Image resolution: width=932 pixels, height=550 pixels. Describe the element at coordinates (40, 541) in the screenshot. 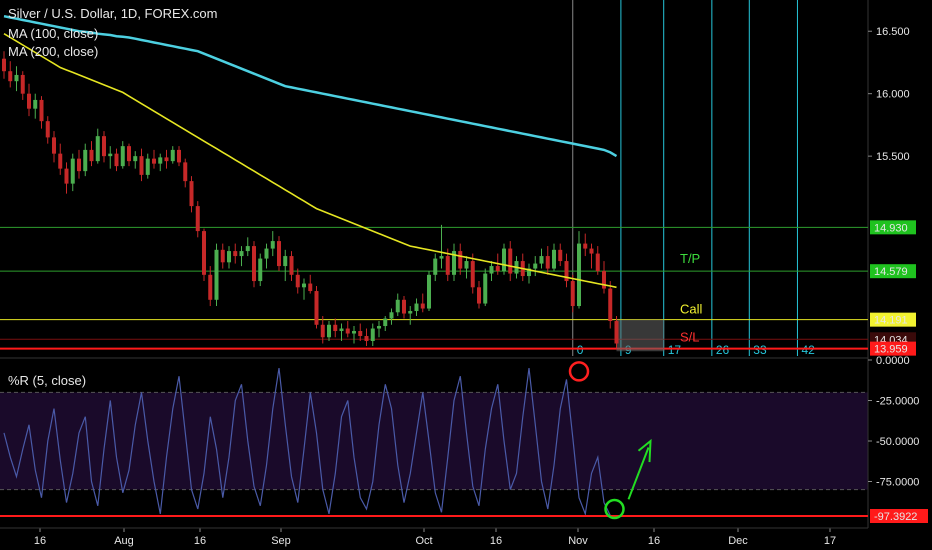

I see `x-tick-label-0: 16` at that location.